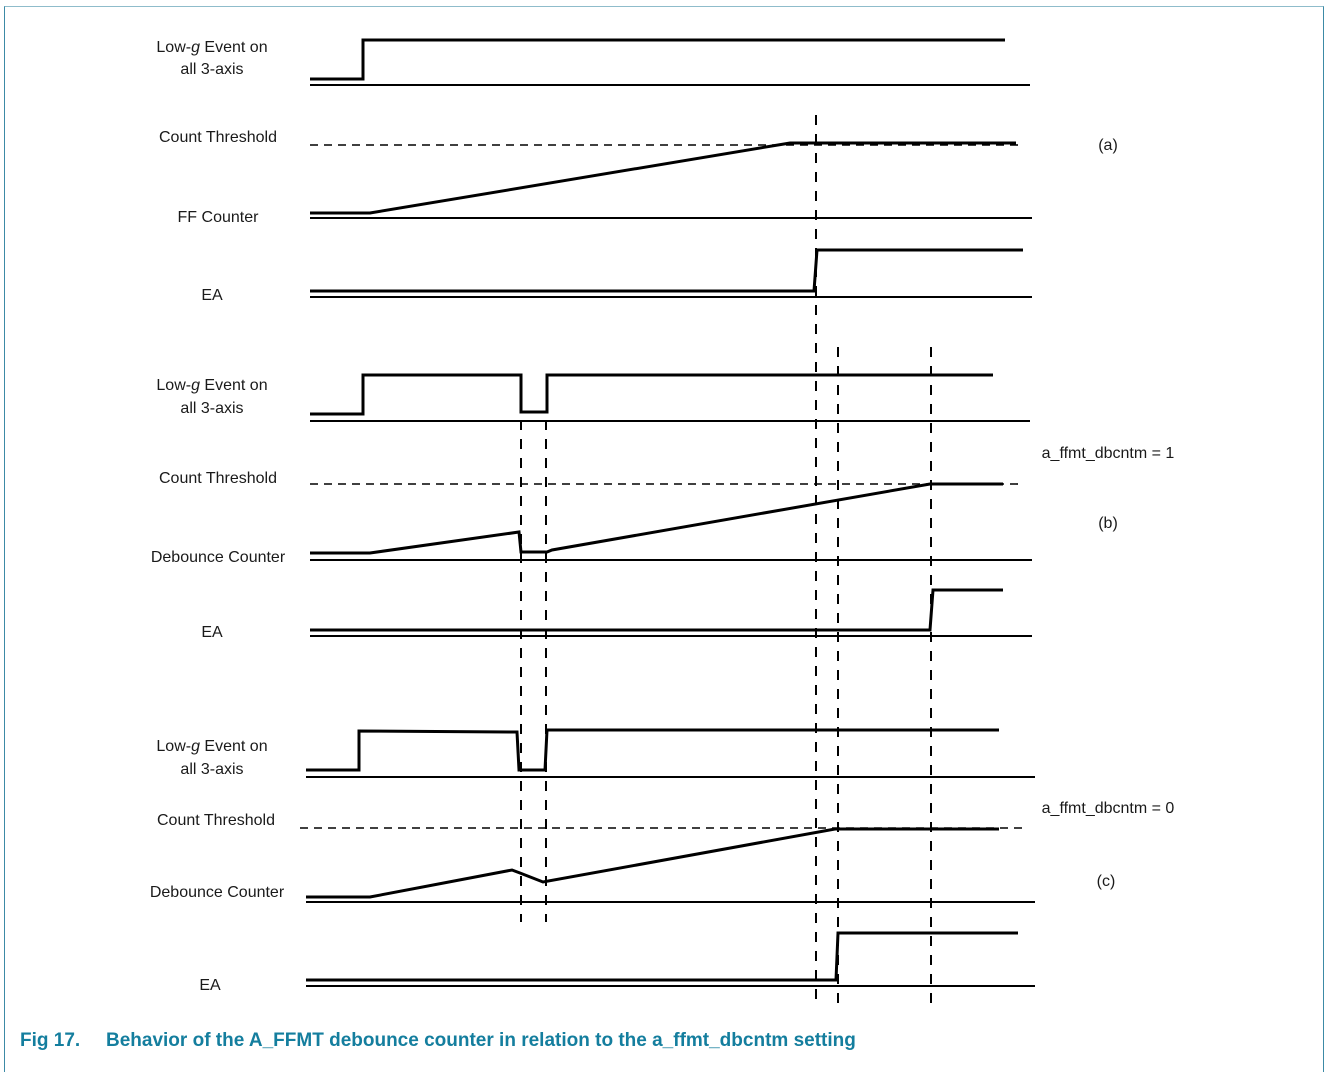  What do you see at coordinates (50, 1040) in the screenshot?
I see `caption-number: Fig 17.` at bounding box center [50, 1040].